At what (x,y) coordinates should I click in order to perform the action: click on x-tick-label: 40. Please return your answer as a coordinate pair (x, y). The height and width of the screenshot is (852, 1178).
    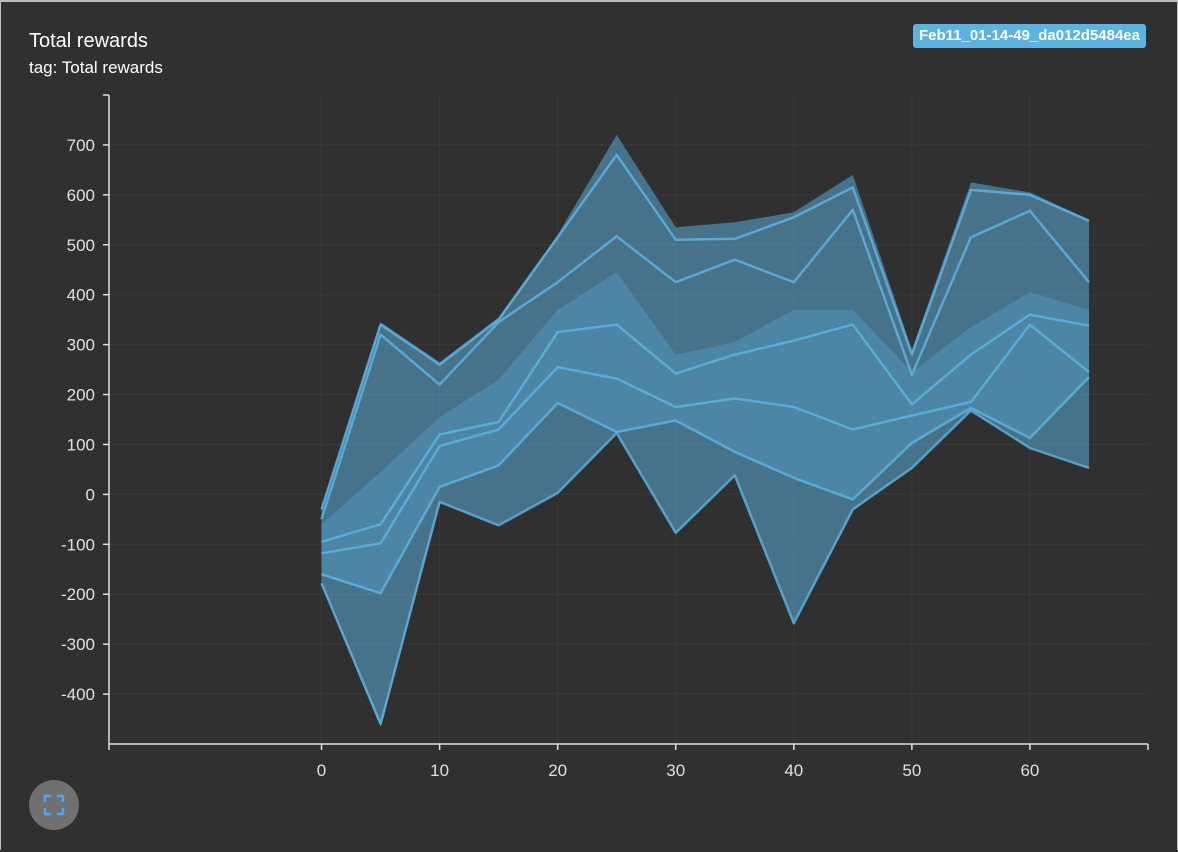
    Looking at the image, I should click on (793, 770).